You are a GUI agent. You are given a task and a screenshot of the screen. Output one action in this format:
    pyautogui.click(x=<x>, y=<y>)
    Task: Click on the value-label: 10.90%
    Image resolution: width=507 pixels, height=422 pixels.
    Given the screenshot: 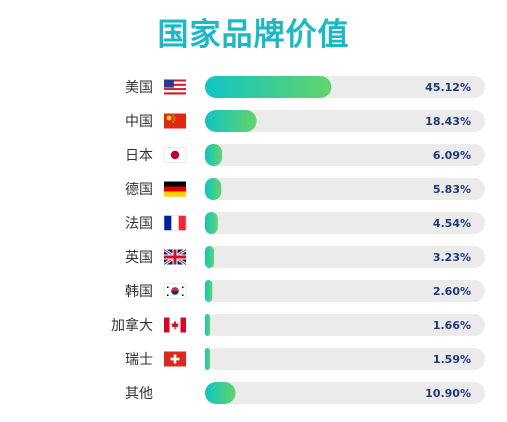 What is the action you would take?
    pyautogui.click(x=448, y=393)
    